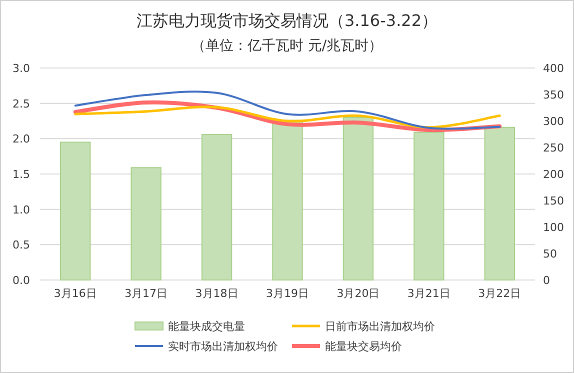  I want to click on y-tick-label: 2.0, so click(21, 139).